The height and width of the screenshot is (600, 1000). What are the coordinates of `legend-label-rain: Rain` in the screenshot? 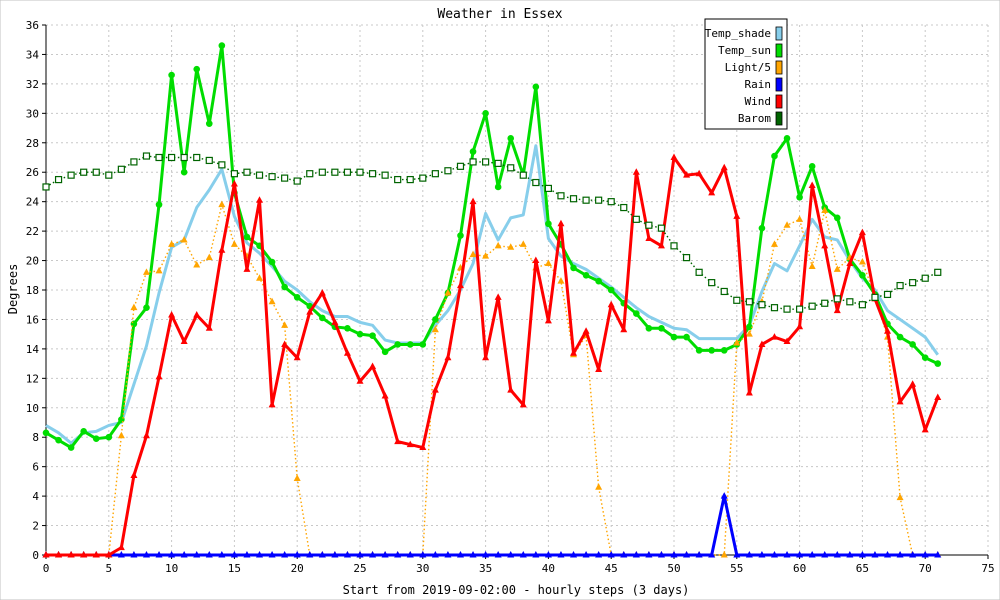 It's located at (758, 84).